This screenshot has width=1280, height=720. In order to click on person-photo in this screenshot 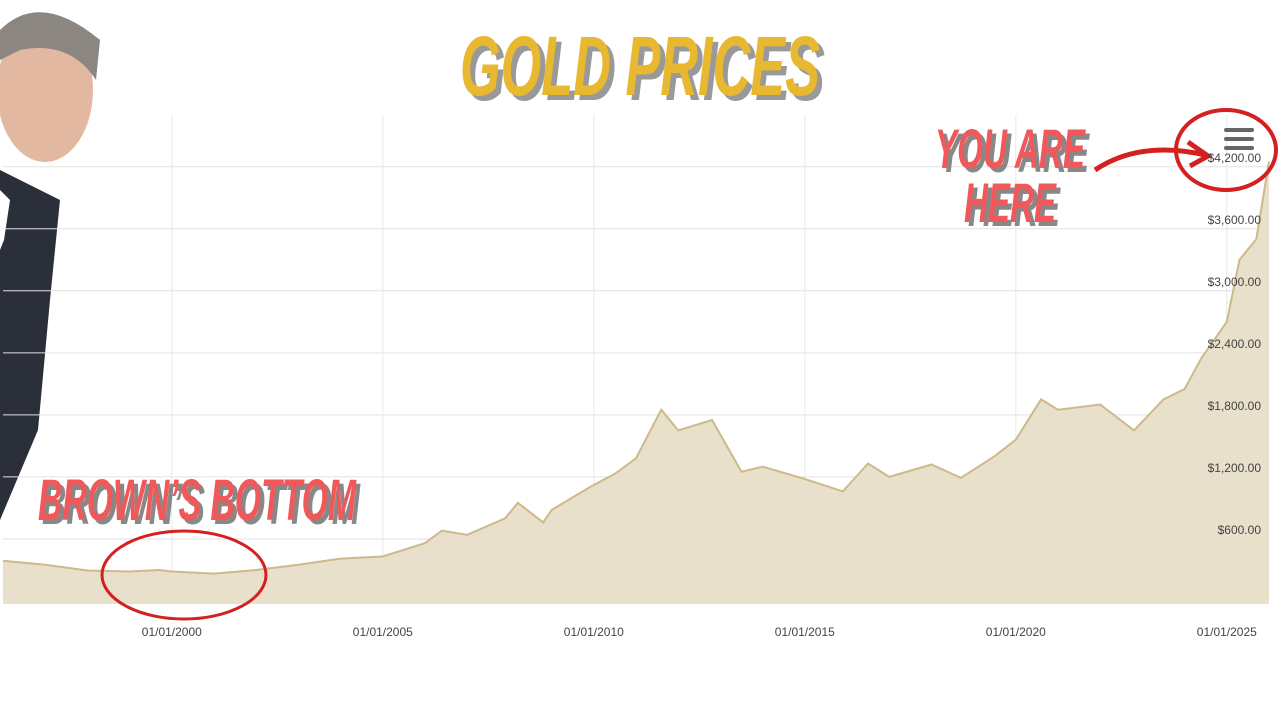, I will do `click(50, 266)`.